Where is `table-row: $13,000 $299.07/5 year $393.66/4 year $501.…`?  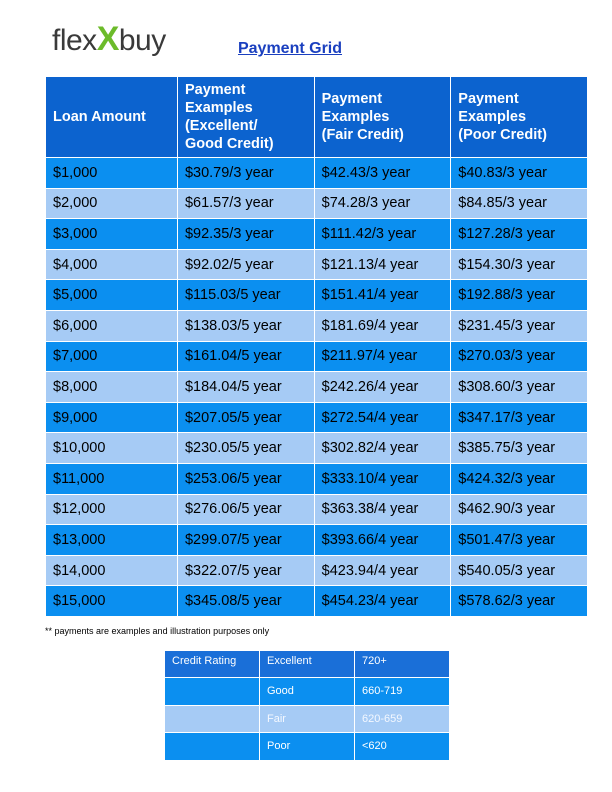 table-row: $13,000 $299.07/5 year $393.66/4 year $501.… is located at coordinates (316, 540).